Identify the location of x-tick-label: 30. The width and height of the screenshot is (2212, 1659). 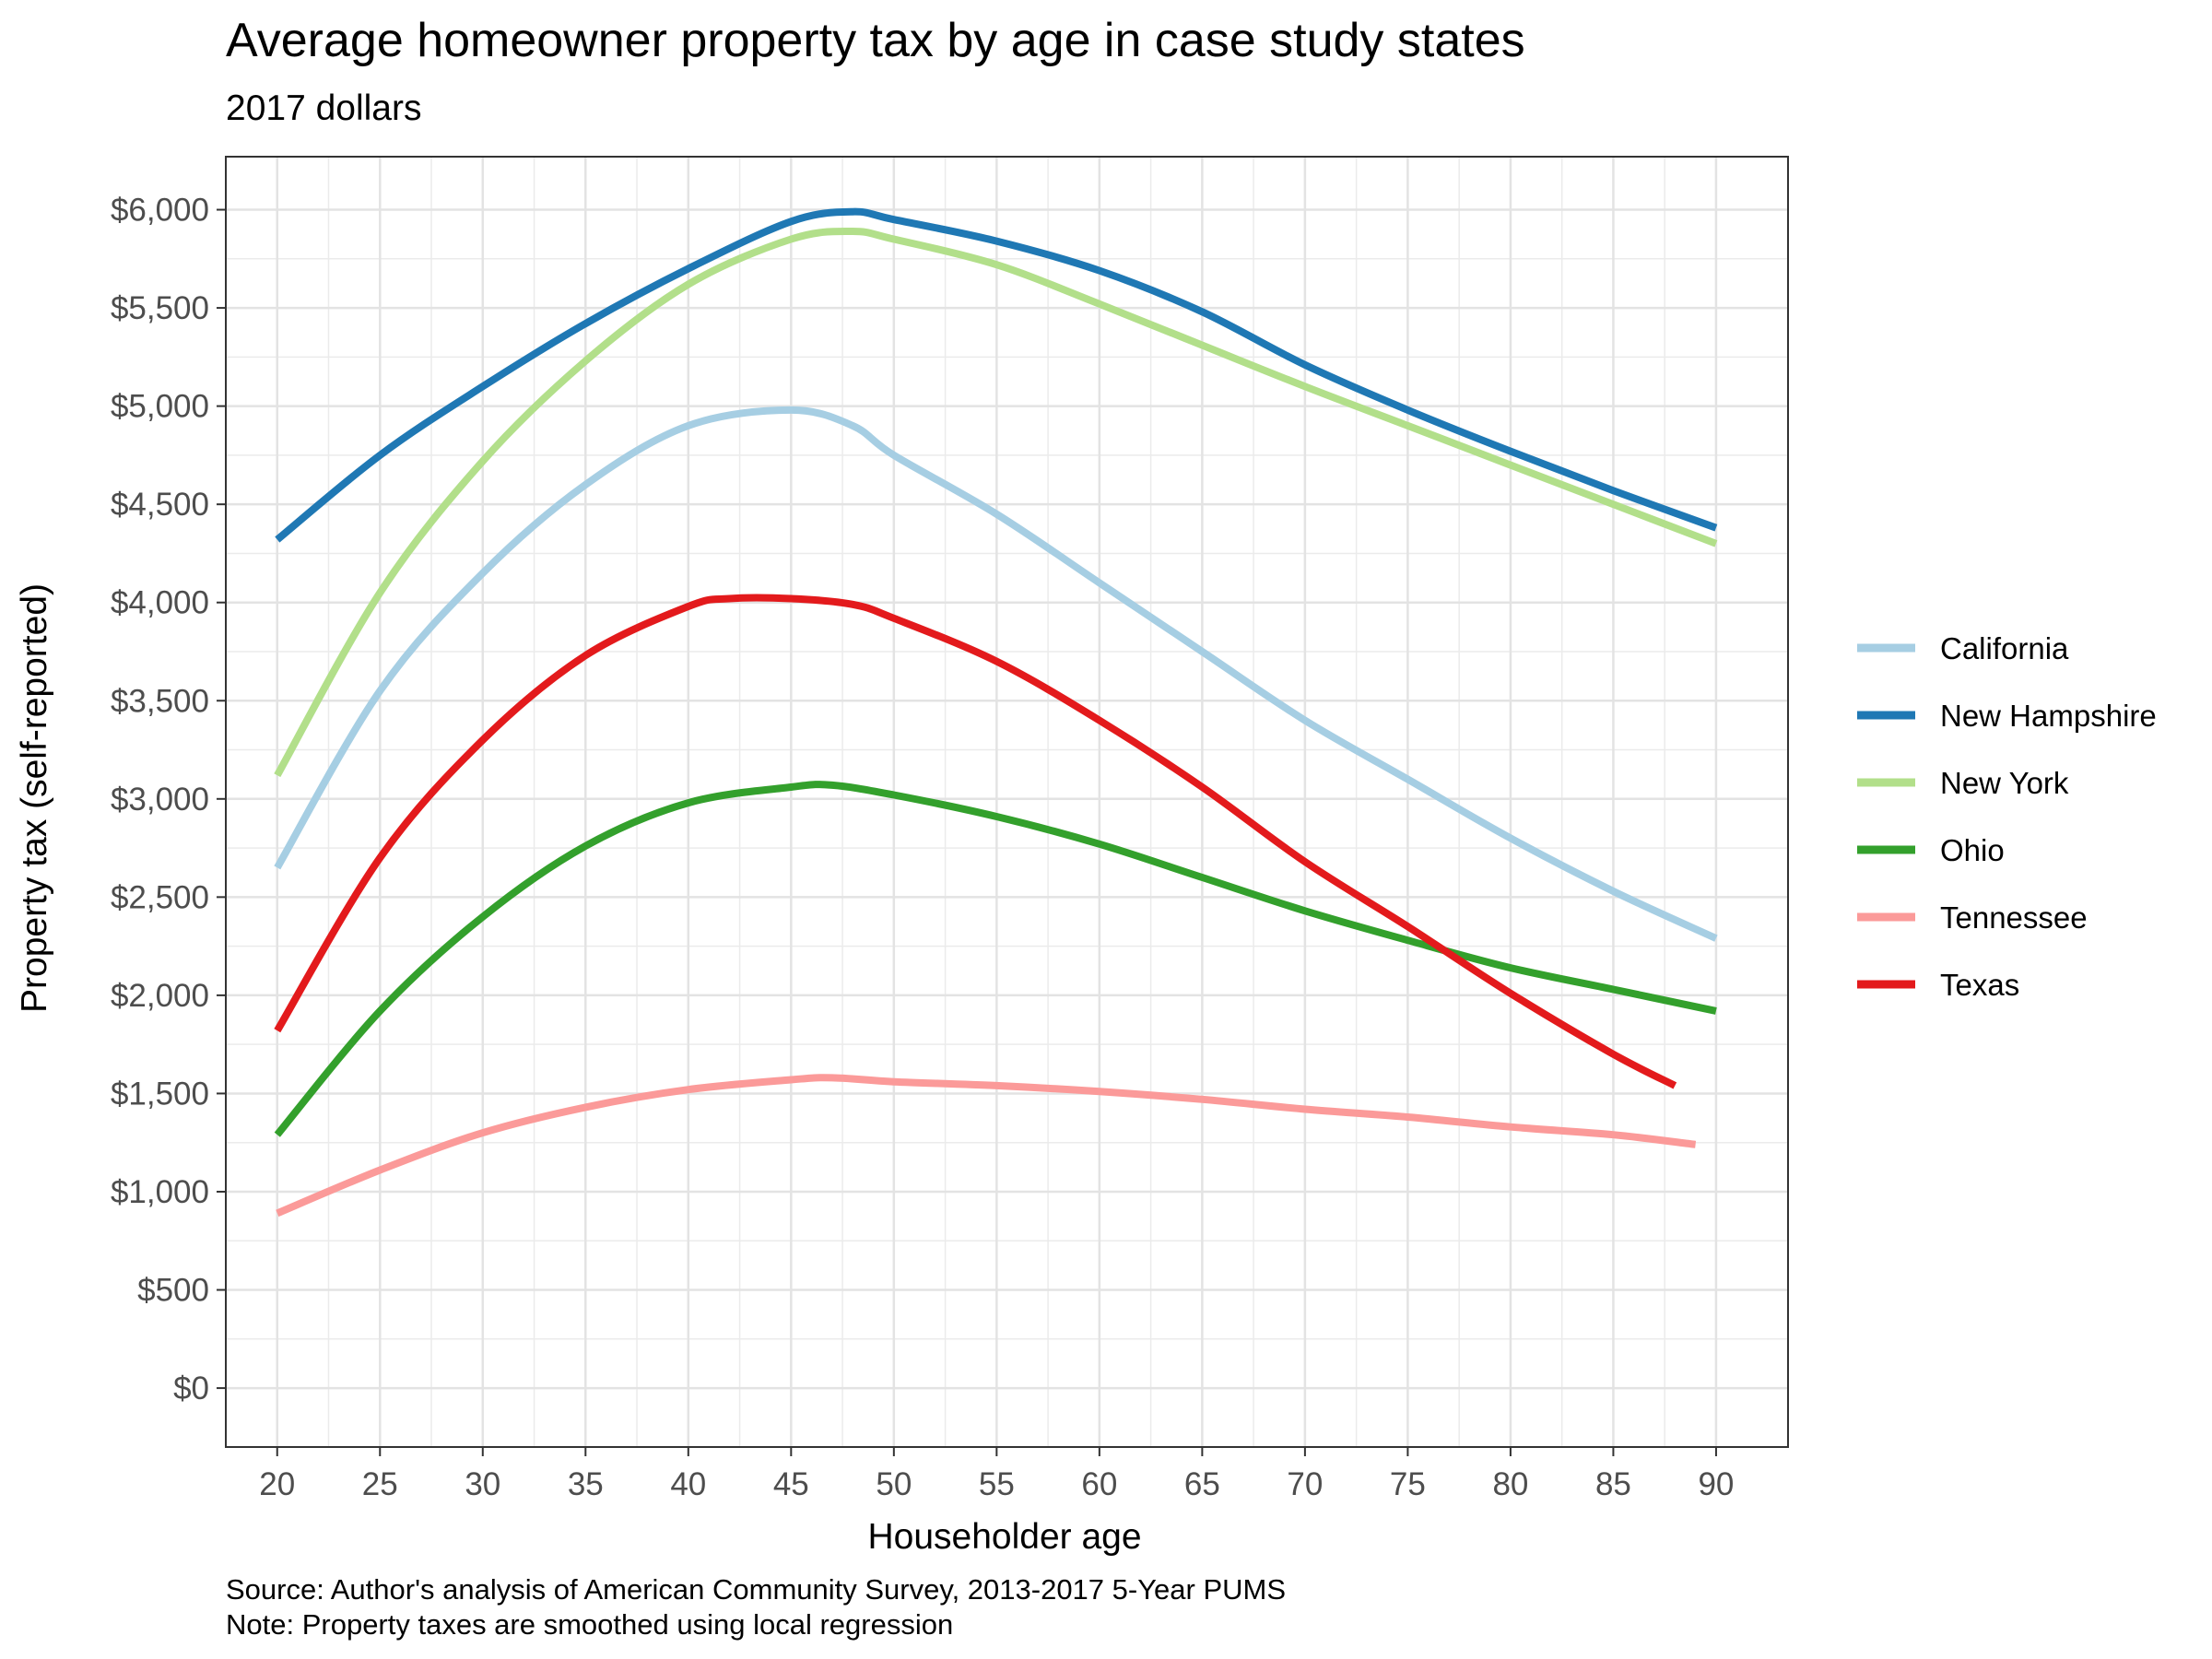
(482, 1484).